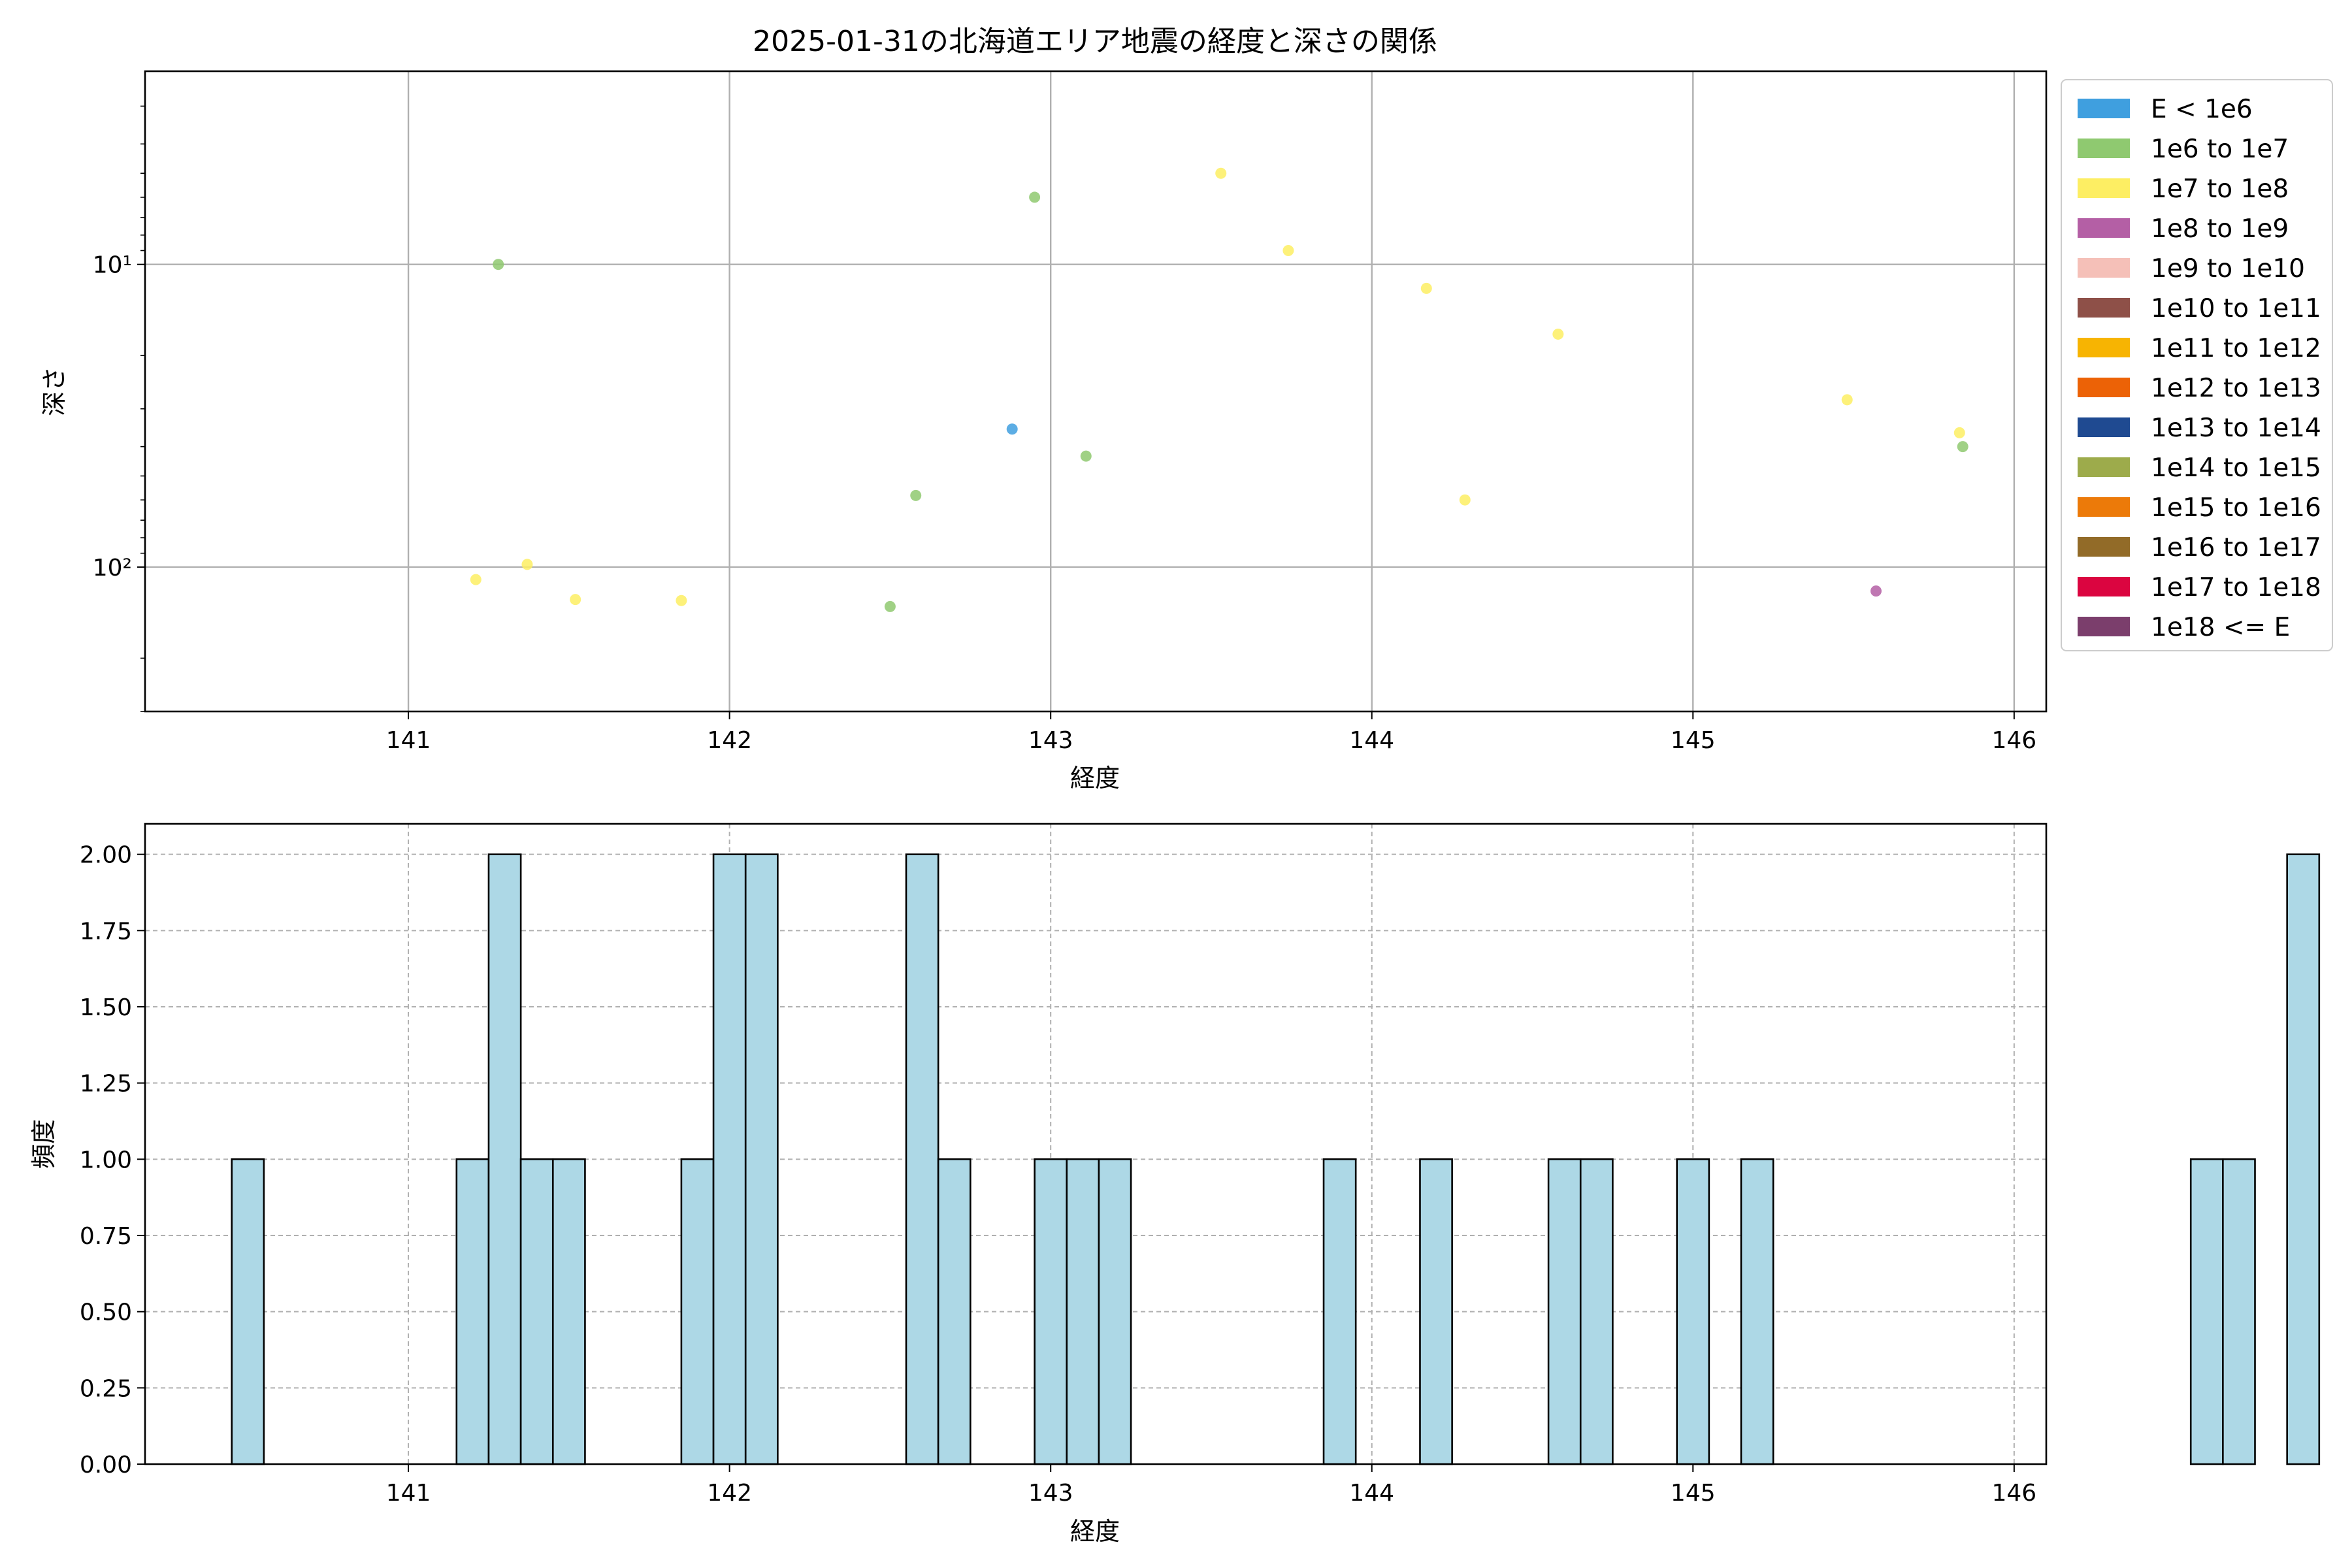 The width and height of the screenshot is (2352, 1568). I want to click on legend-label: 1e17 to 1e18, so click(2236, 587).